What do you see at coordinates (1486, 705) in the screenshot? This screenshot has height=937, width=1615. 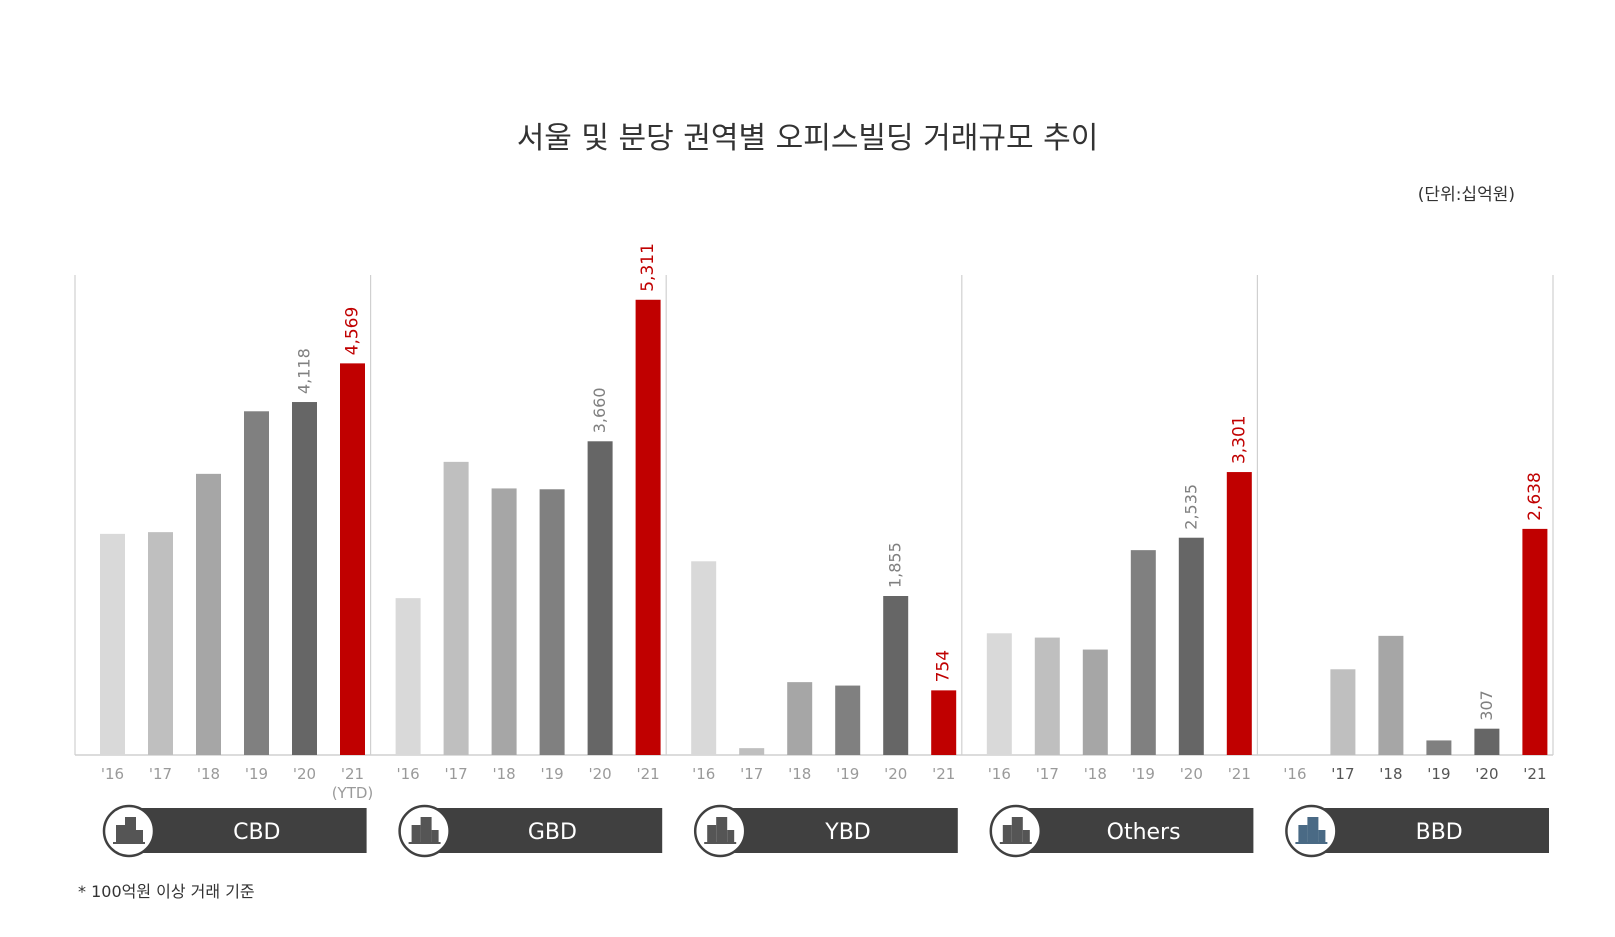 I see `data-label: 307` at bounding box center [1486, 705].